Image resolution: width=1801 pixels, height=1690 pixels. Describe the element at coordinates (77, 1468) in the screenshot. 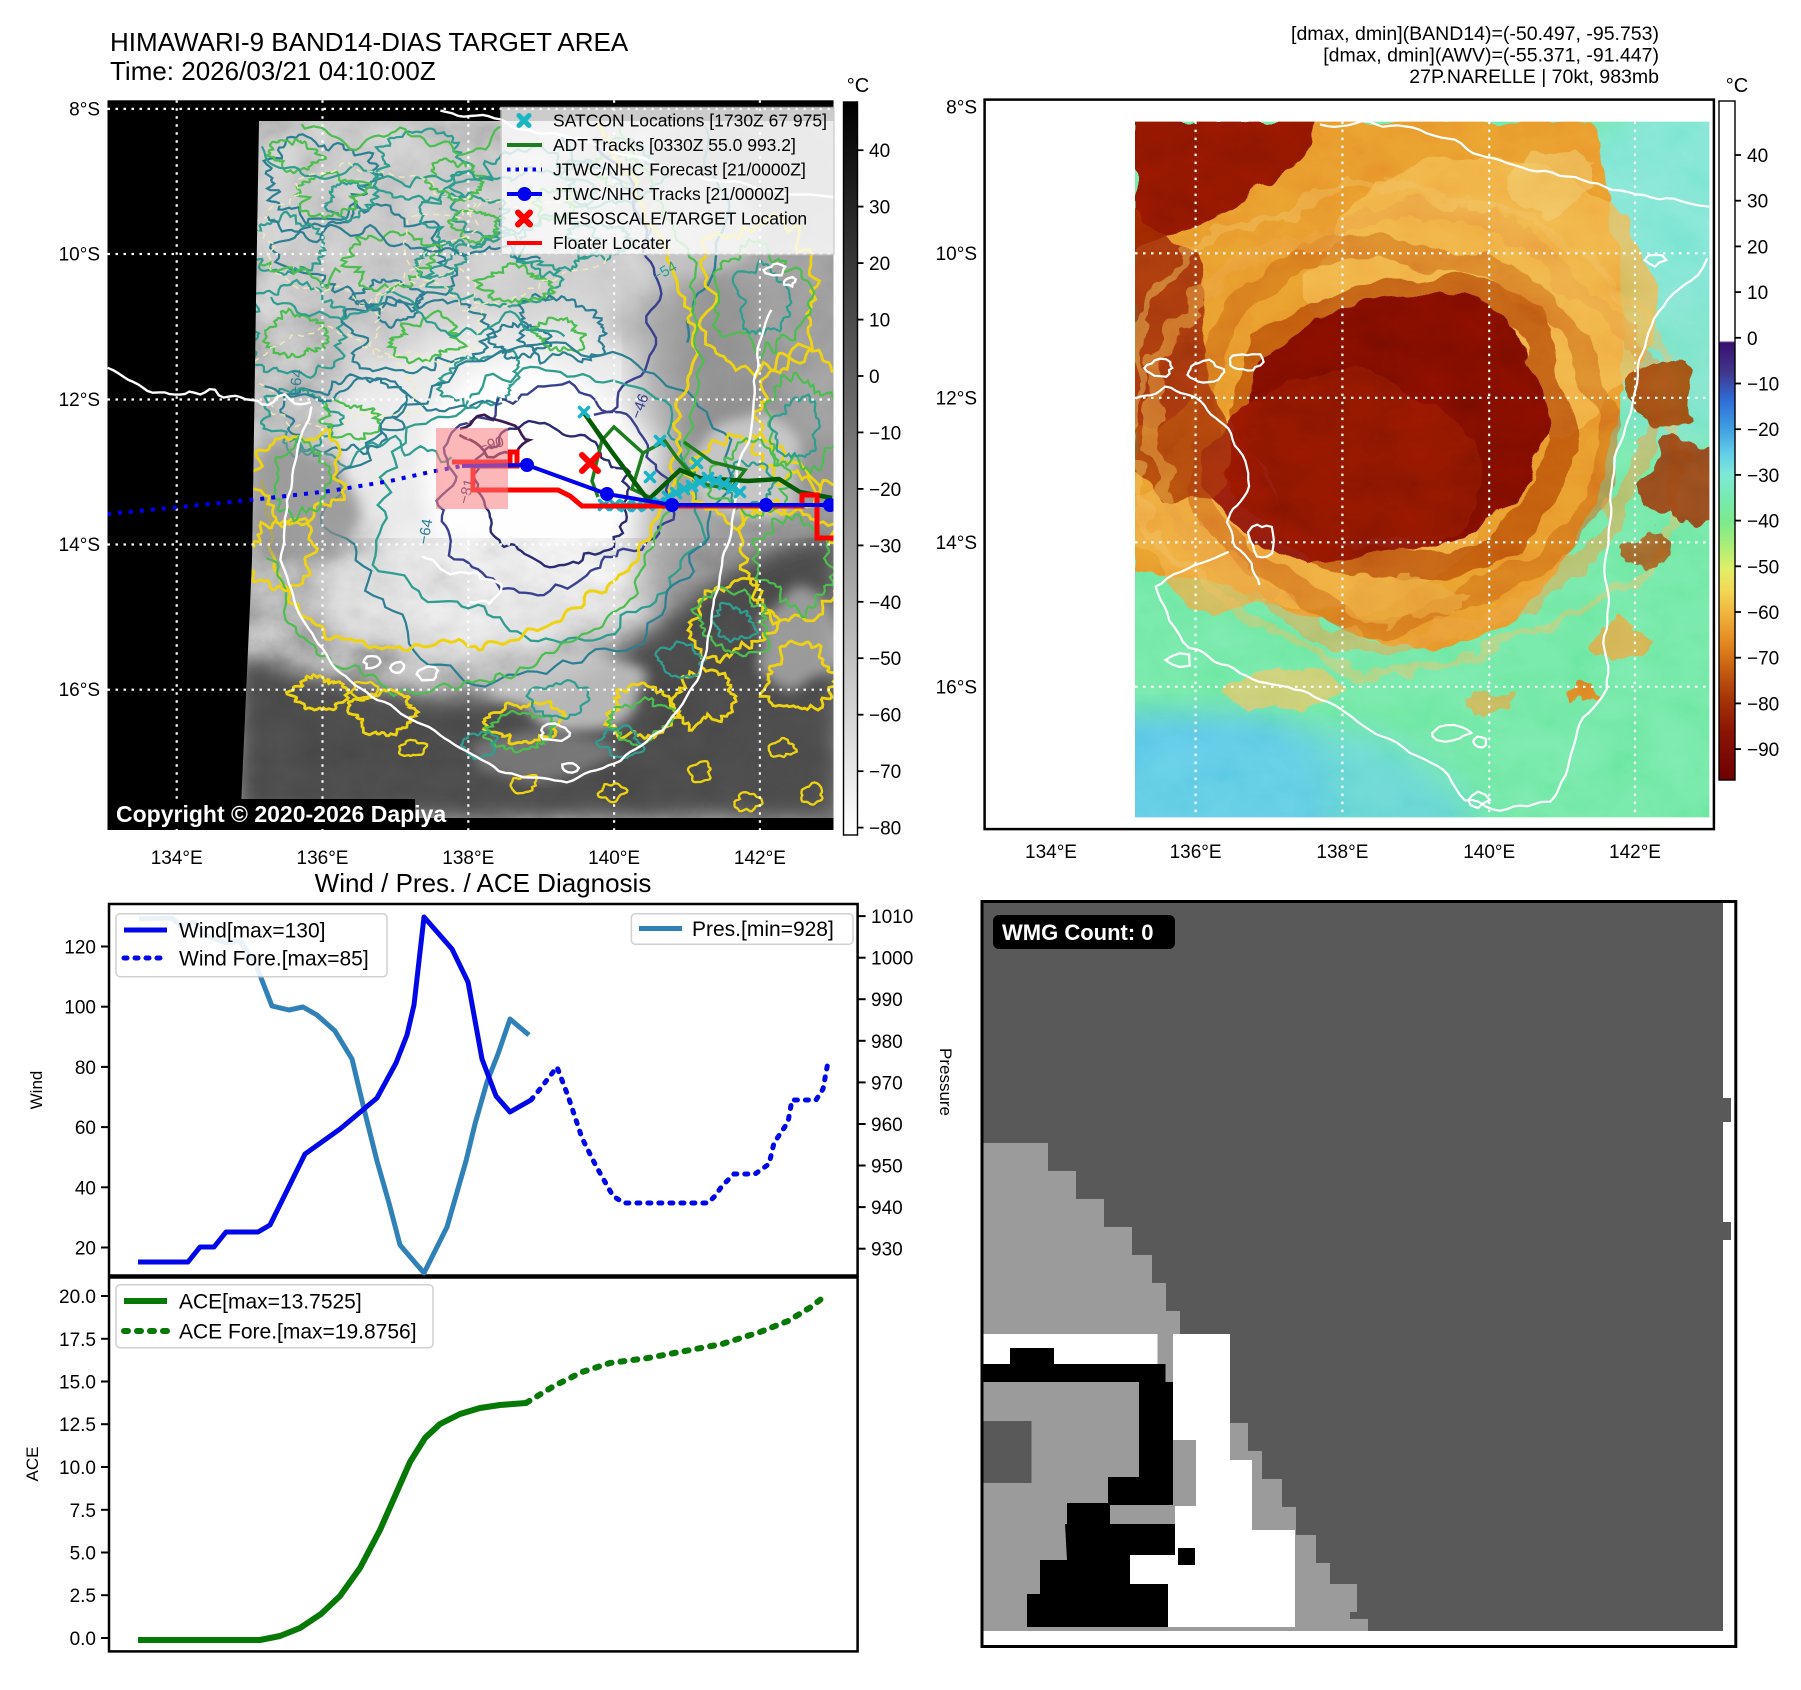

I see `svg-text: 10.0` at that location.